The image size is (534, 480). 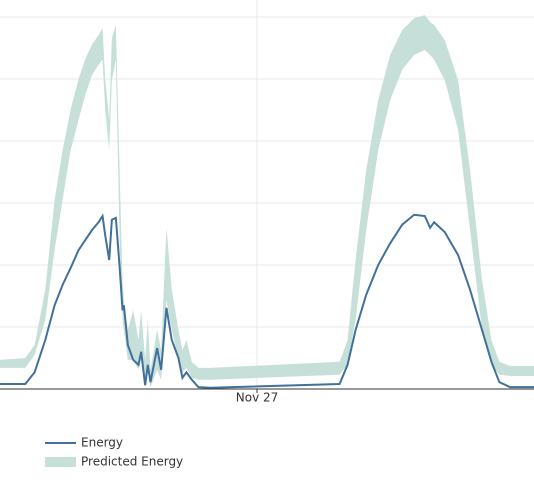 I want to click on legend-label: Energy, so click(x=102, y=443).